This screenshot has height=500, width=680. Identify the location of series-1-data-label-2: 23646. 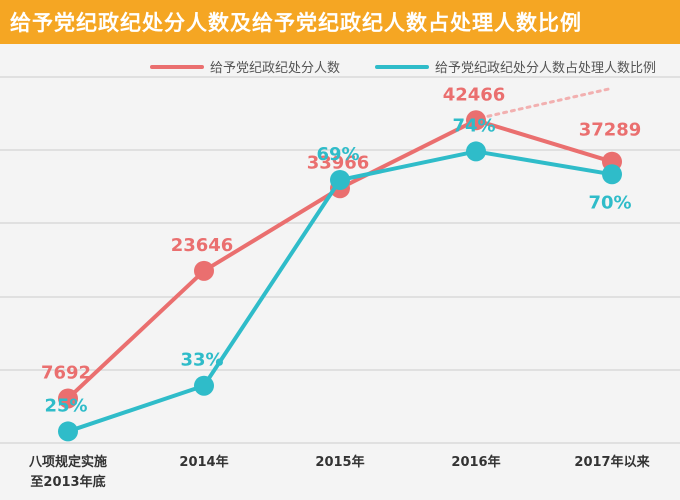
(202, 245).